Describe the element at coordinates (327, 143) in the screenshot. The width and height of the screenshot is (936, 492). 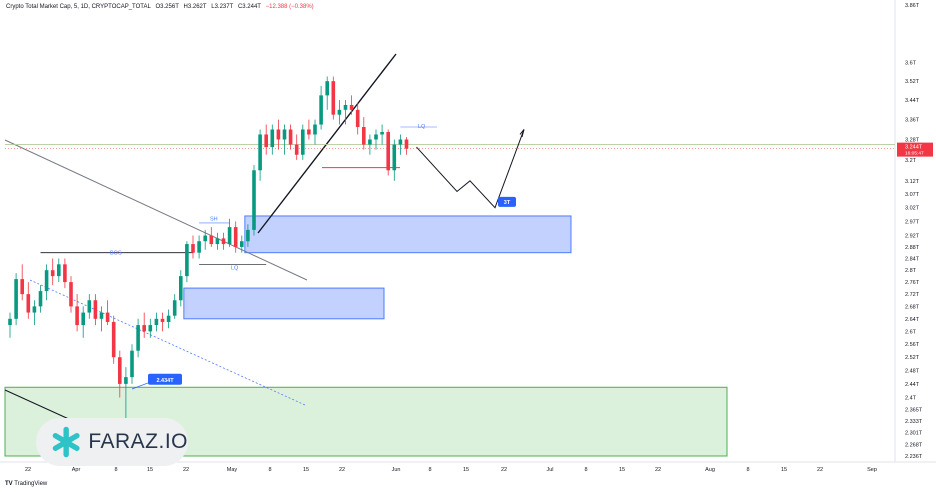
I see `trendline-up` at that location.